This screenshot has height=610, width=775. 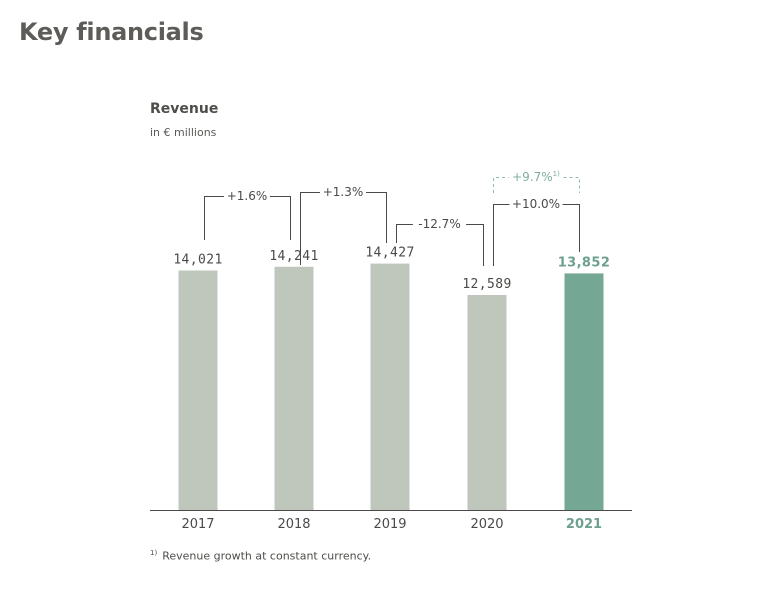 What do you see at coordinates (389, 524) in the screenshot?
I see `x-tick-label-2019: 2019` at bounding box center [389, 524].